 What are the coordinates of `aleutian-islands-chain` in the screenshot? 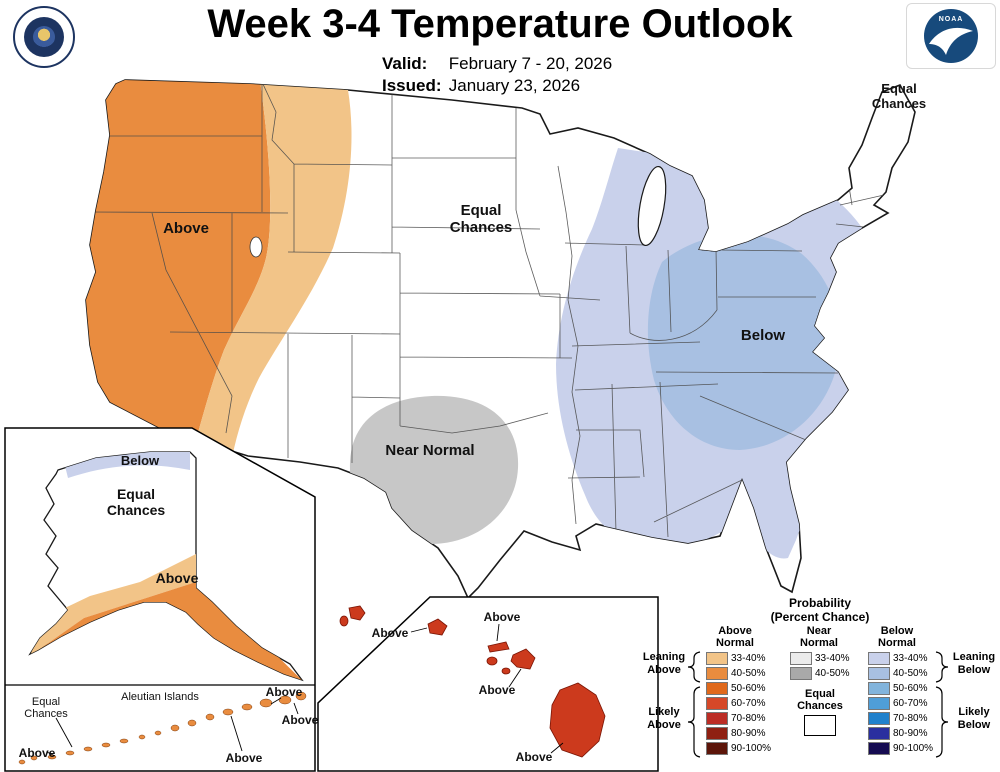 It's located at (162, 728).